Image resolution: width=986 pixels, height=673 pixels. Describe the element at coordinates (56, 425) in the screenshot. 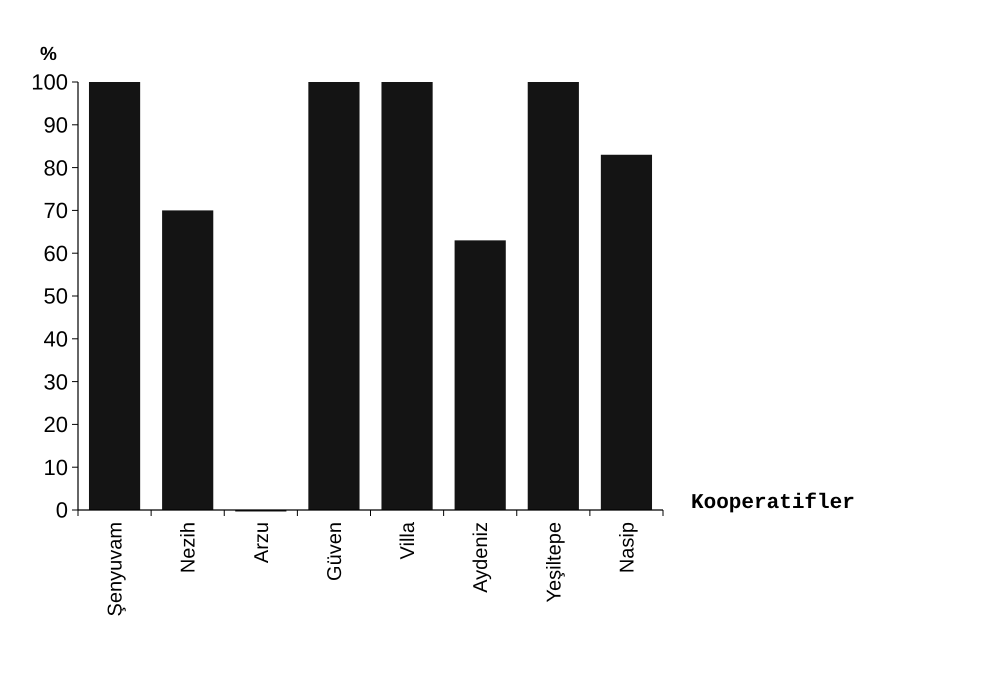

I see `y-tick-label: 20` at that location.